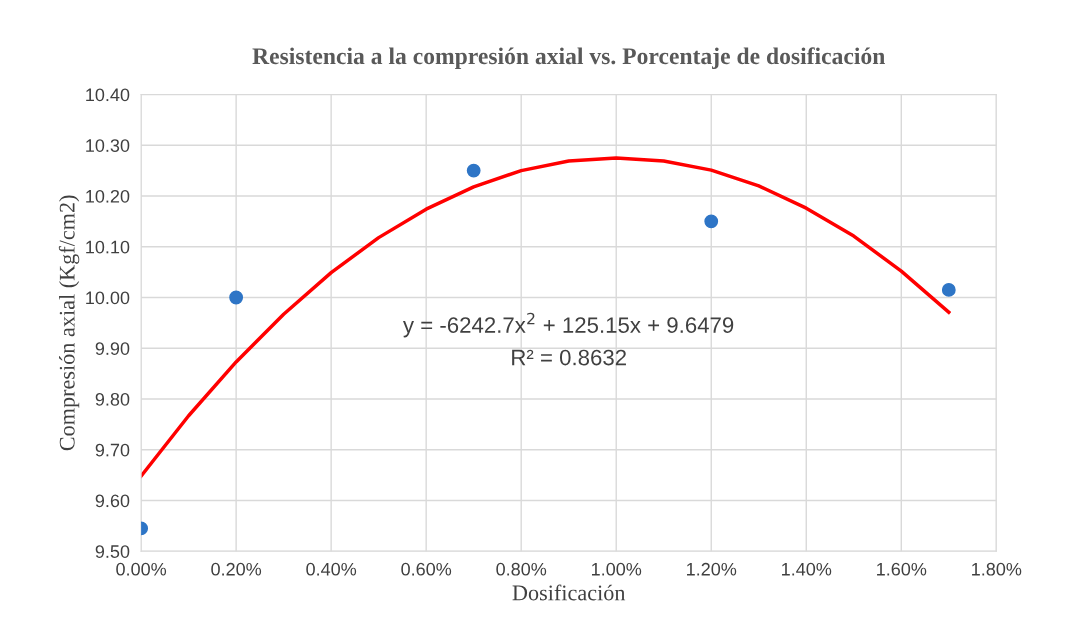 The image size is (1069, 630). I want to click on x-axis-title: Dosificación, so click(569, 592).